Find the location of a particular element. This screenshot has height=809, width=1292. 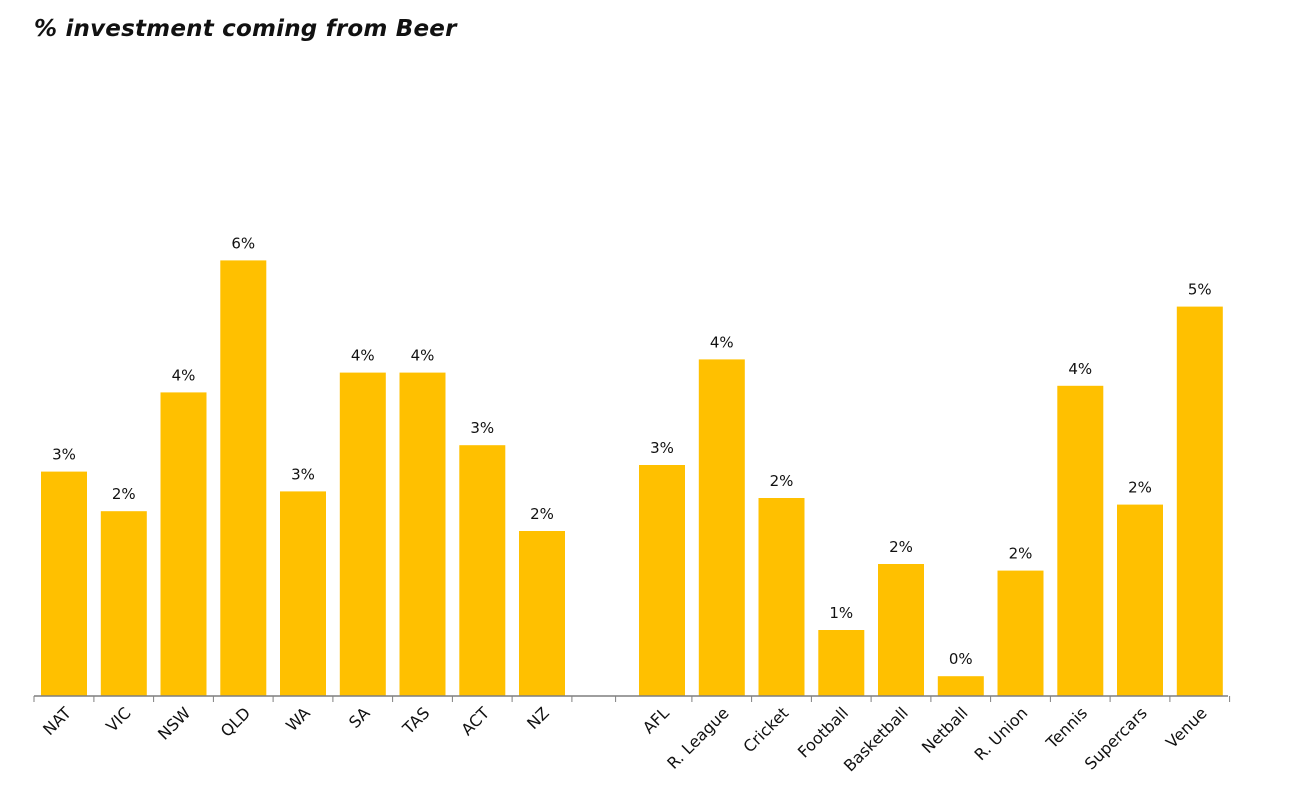

bar-qld is located at coordinates (243, 478).